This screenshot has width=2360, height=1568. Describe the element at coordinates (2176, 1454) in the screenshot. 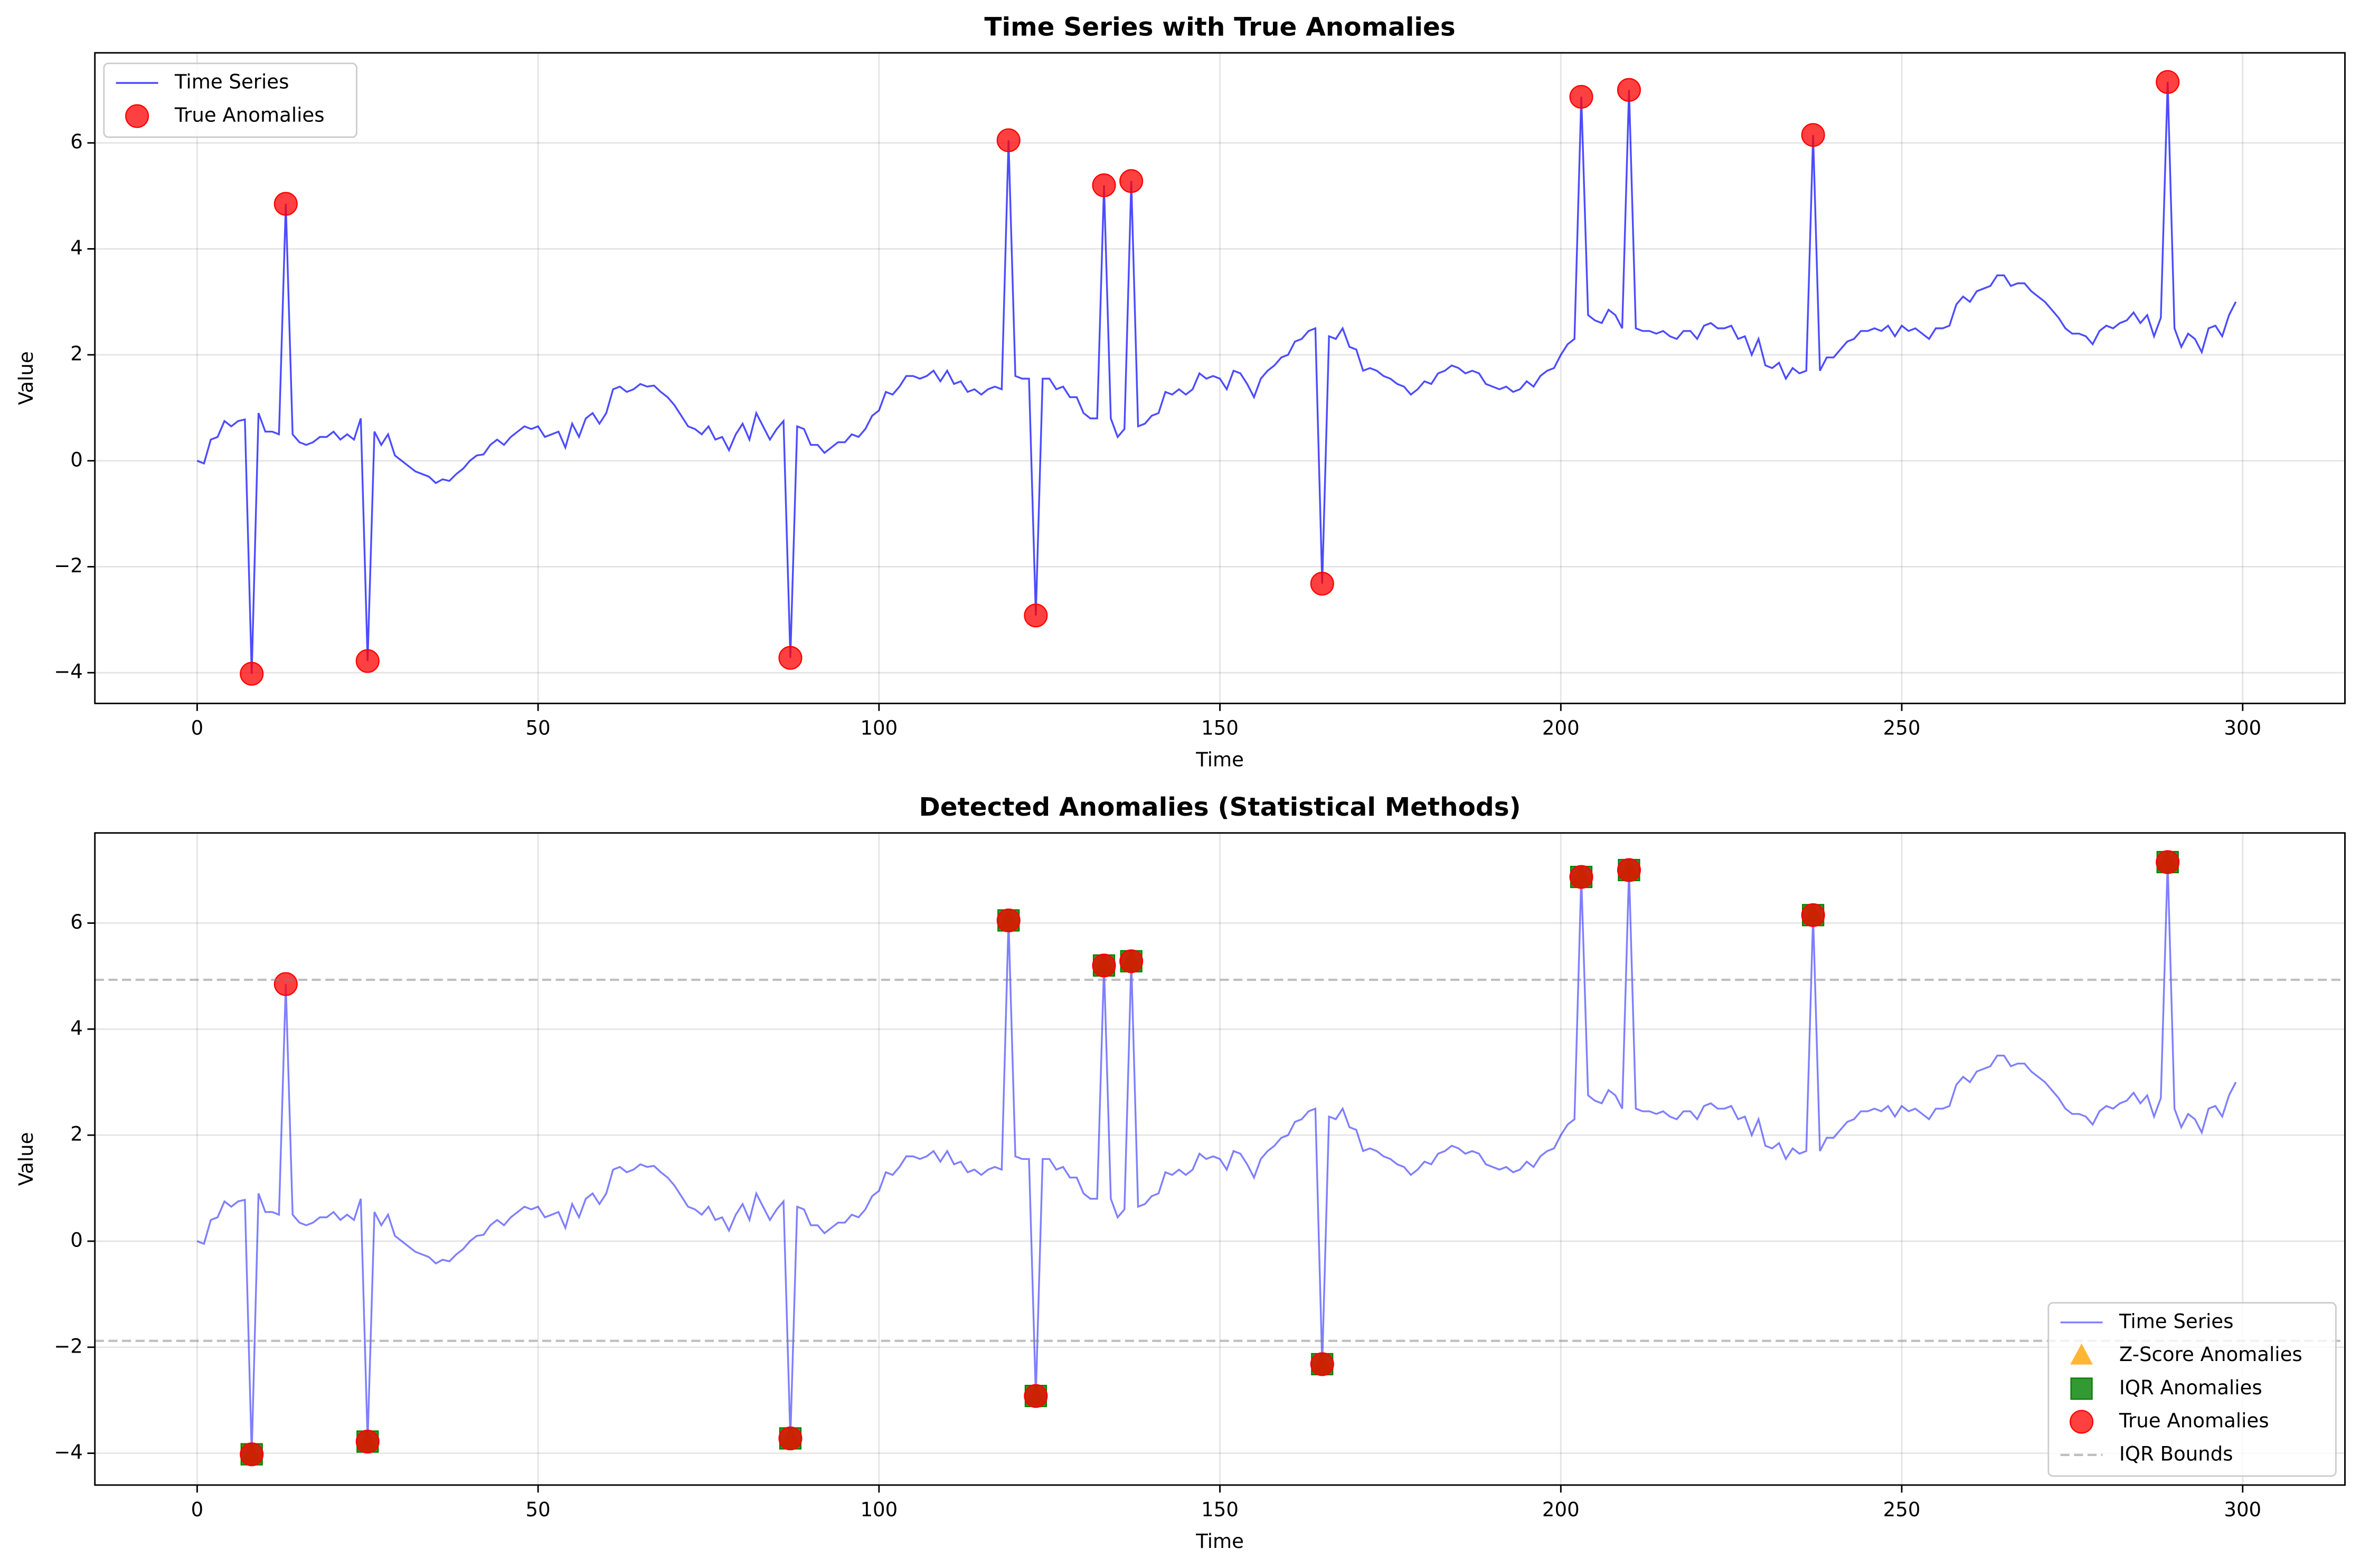

I see `legend-label: IQR Bounds` at that location.